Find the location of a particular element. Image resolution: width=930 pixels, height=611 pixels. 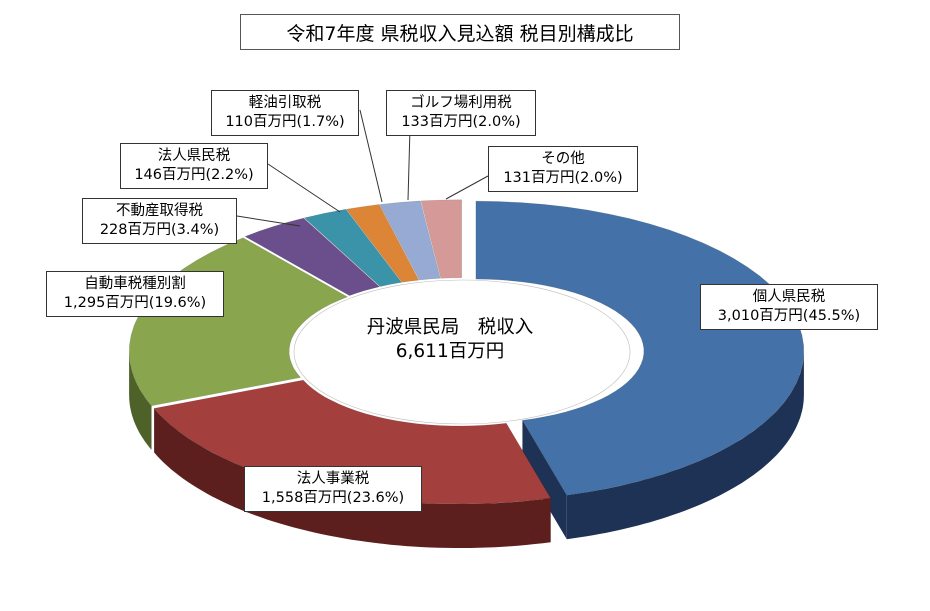

slice-label: 軽油引取税 110百万円(1.7%) is located at coordinates (285, 113).